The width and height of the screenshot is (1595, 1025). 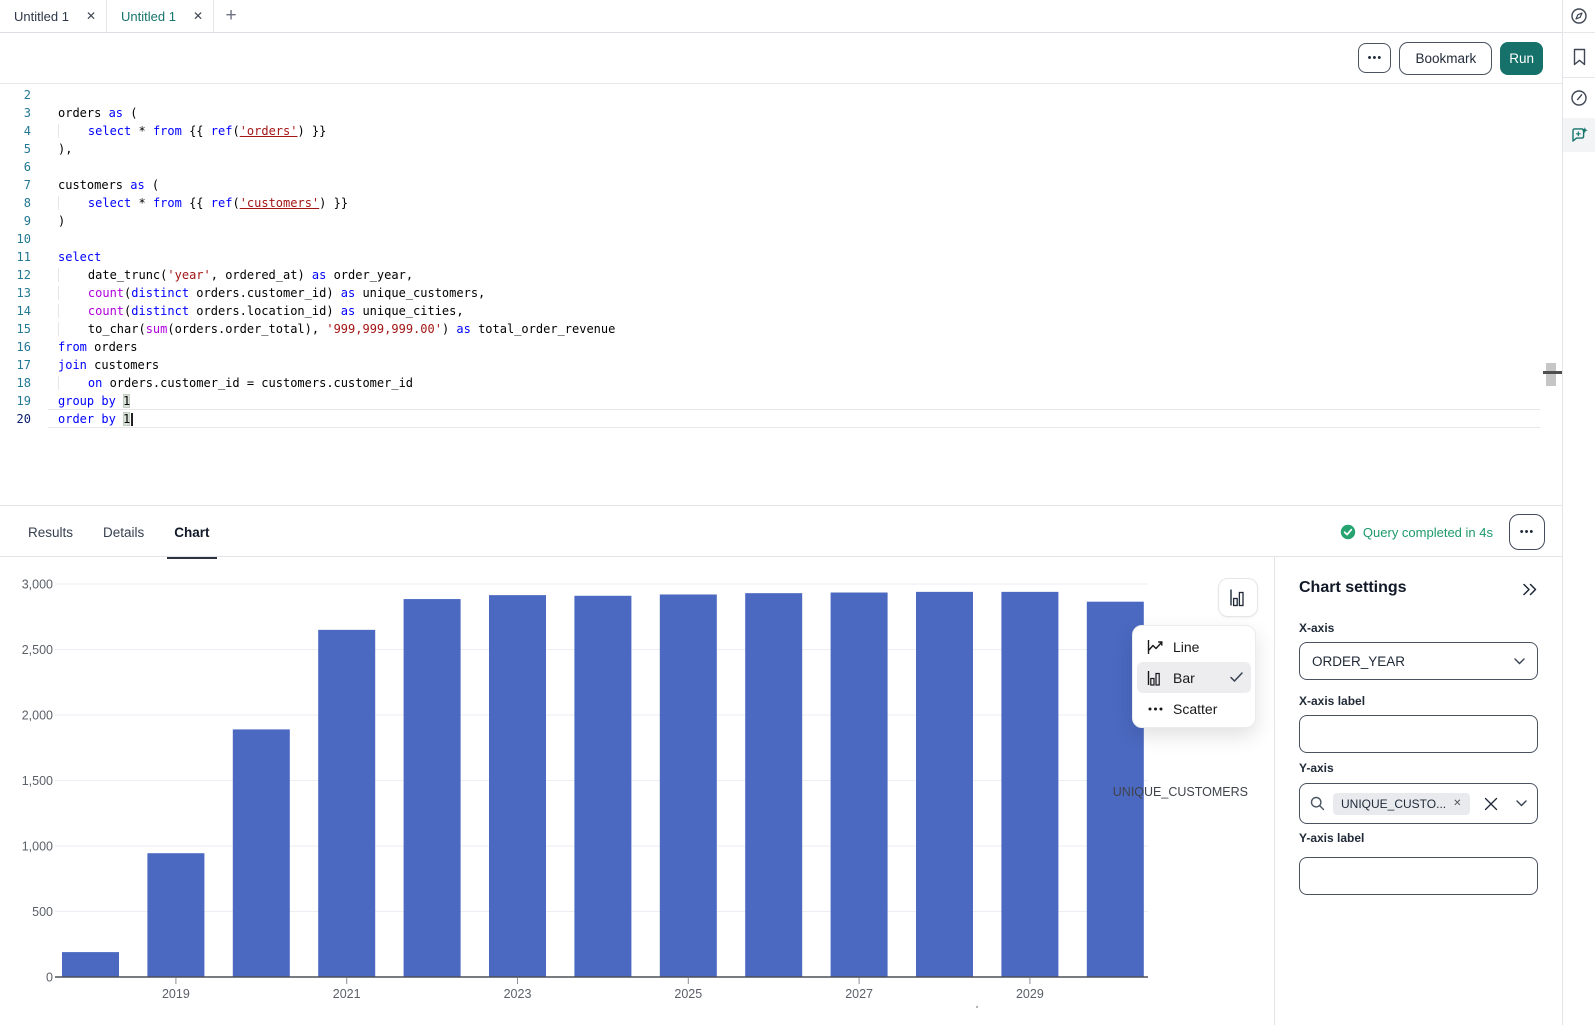 I want to click on menu-item-label: Scatter, so click(x=1195, y=708).